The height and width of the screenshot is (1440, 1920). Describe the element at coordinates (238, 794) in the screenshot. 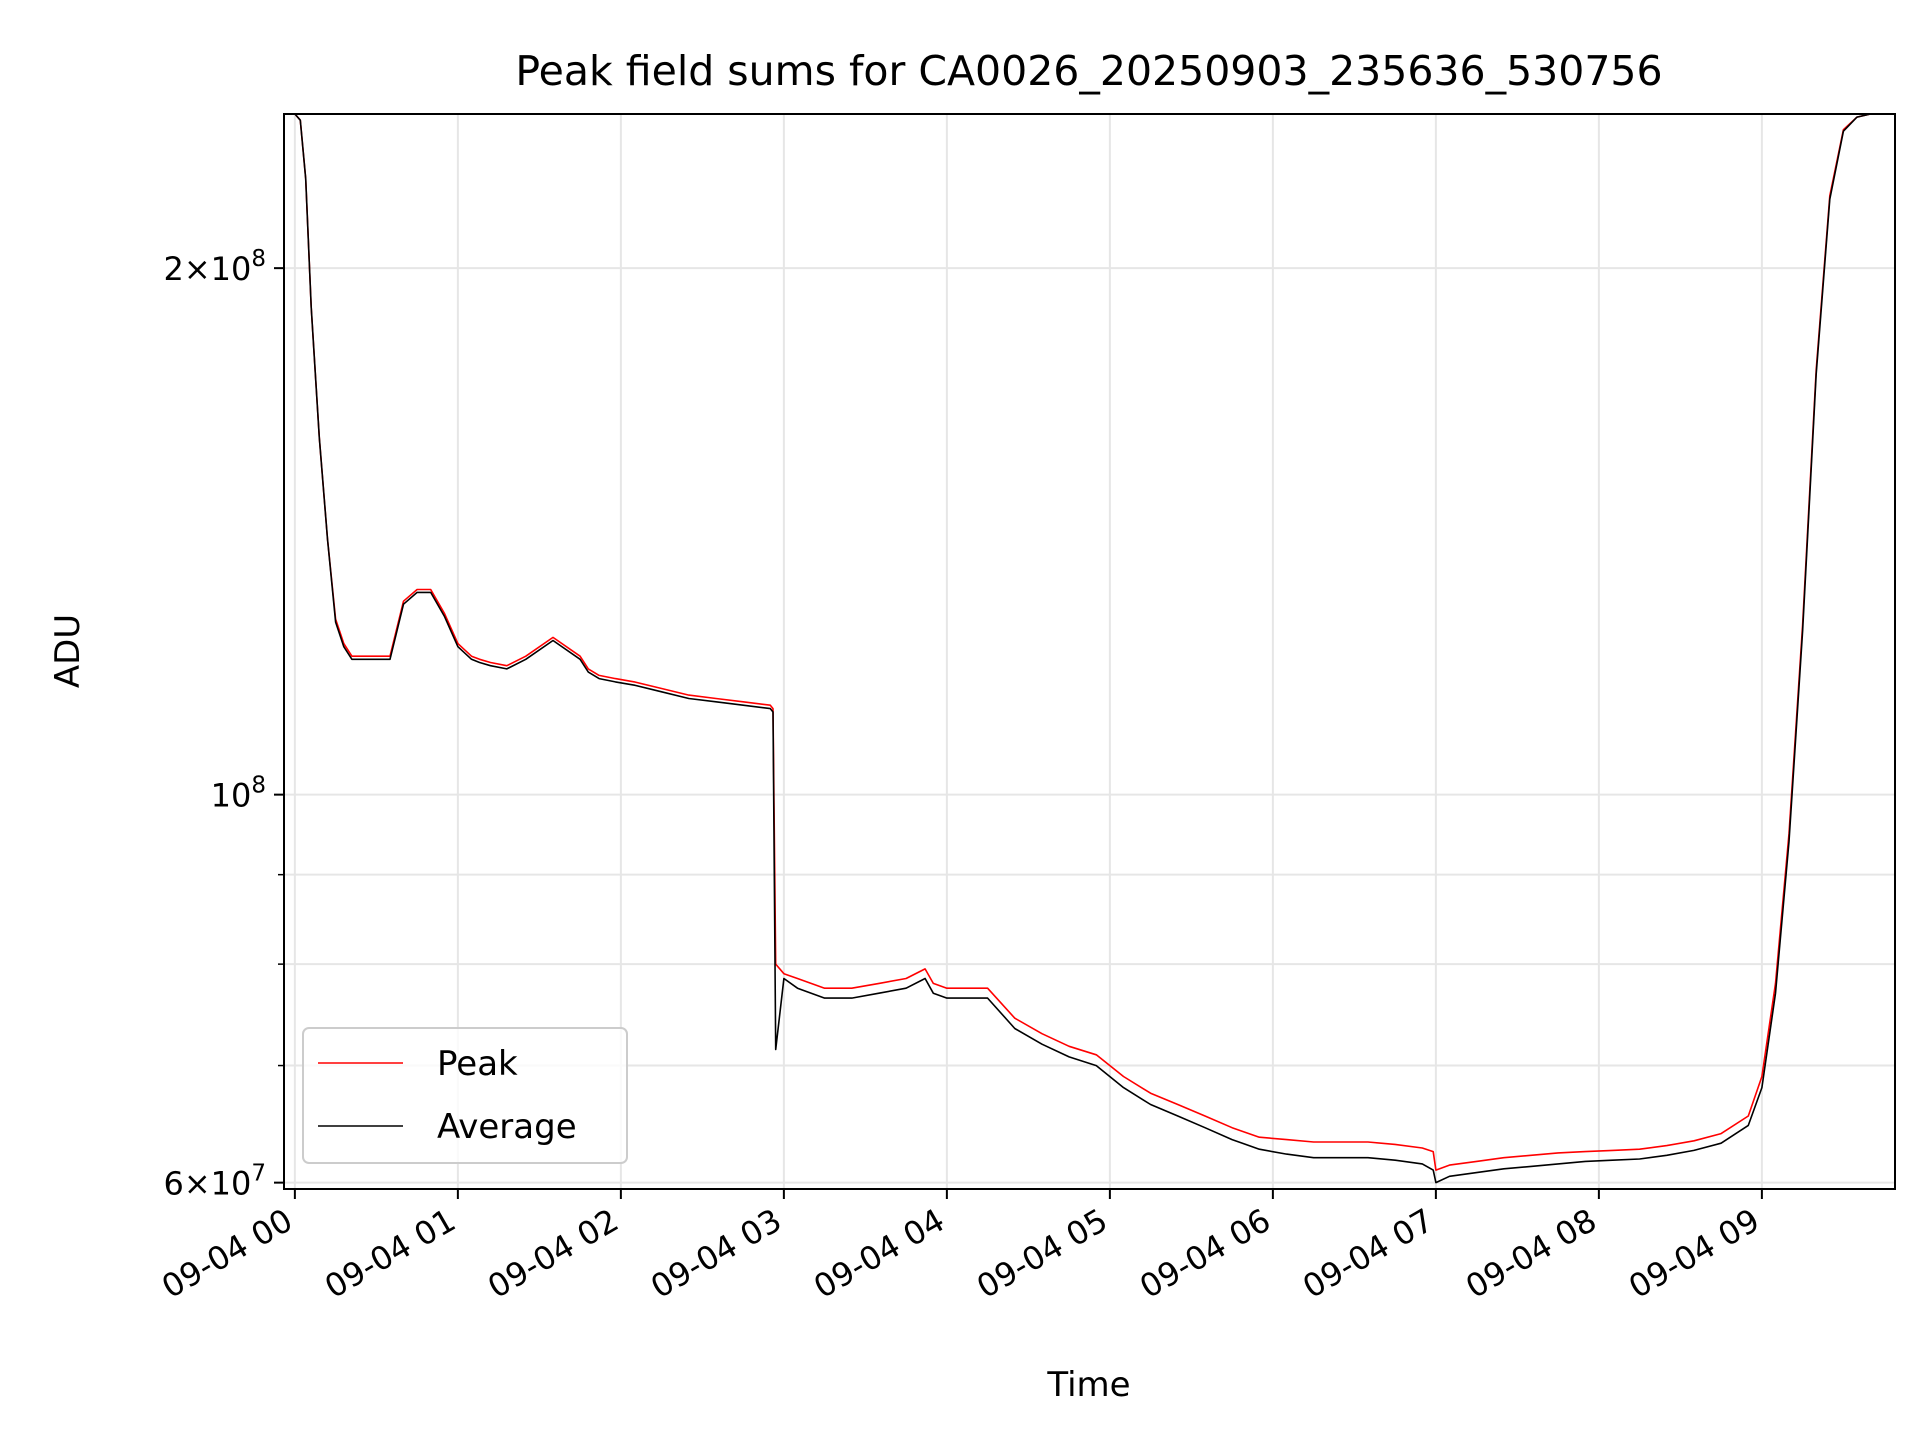

I see `y-tick-label: 108` at that location.